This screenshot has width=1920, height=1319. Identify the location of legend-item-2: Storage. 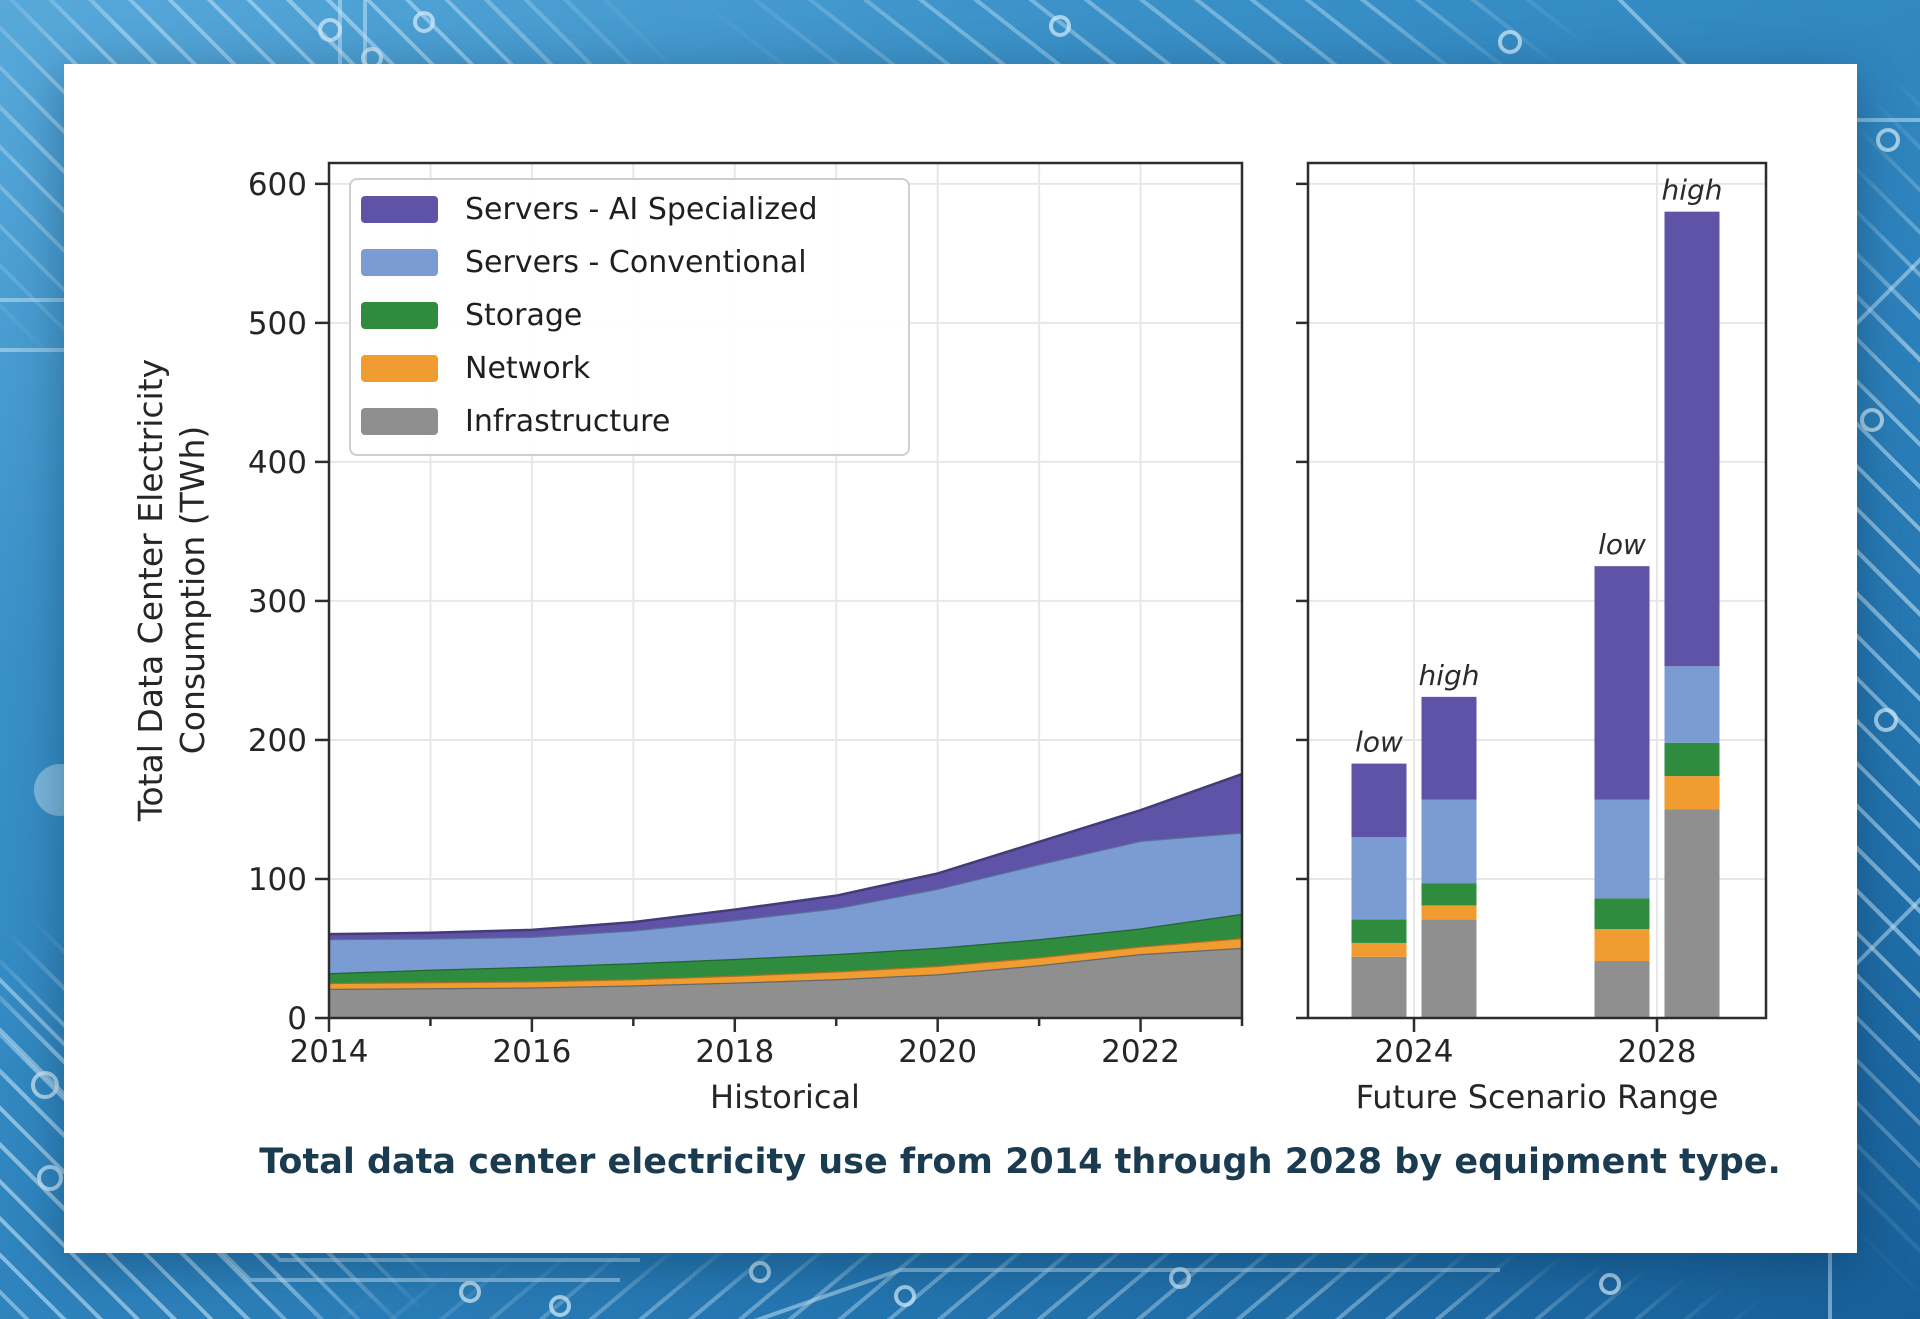
(634, 315).